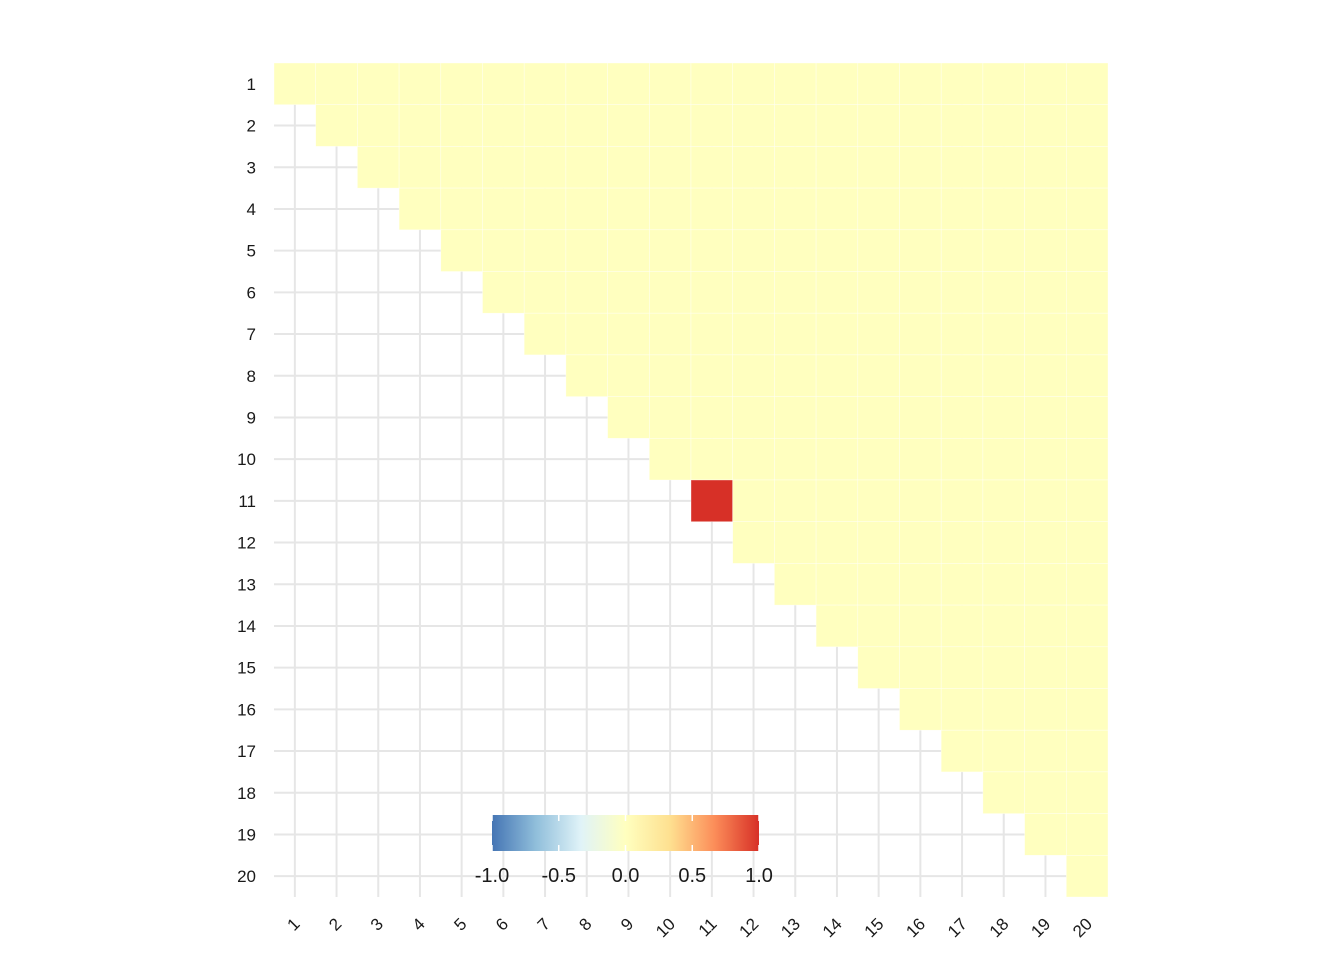  What do you see at coordinates (492, 876) in the screenshot?
I see `legend-tick-label: -1.0` at bounding box center [492, 876].